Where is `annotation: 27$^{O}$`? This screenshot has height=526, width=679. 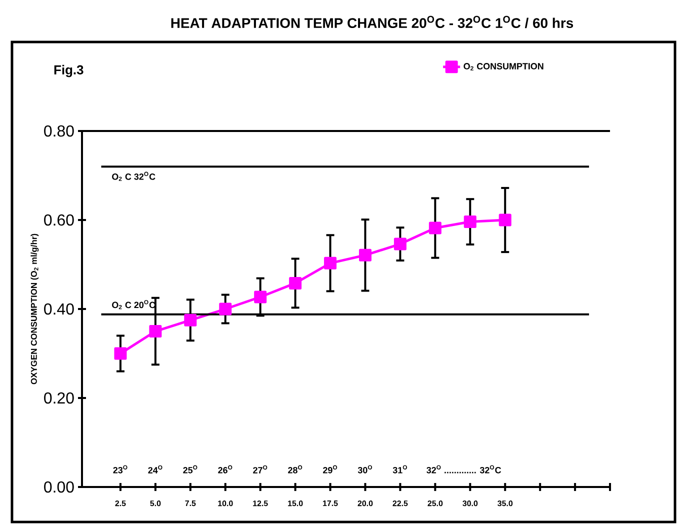 annotation: 27$^{O}$ is located at coordinates (260, 469).